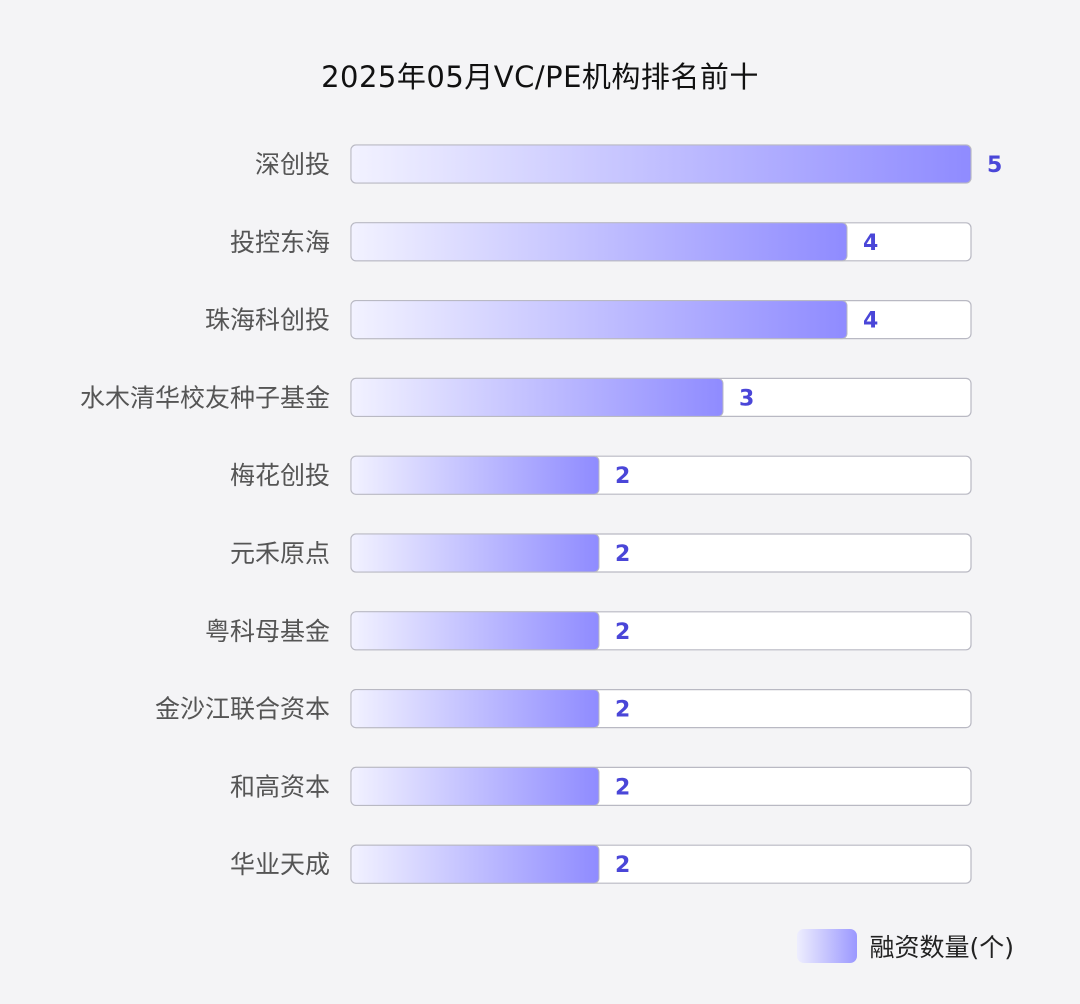 The image size is (1080, 1004). What do you see at coordinates (280, 553) in the screenshot?
I see `category-label: 元禾原点` at bounding box center [280, 553].